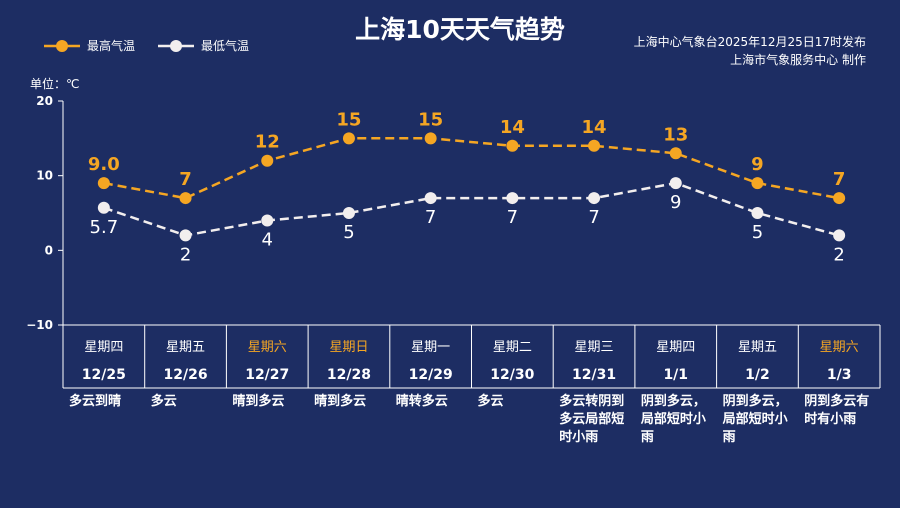 This screenshot has width=900, height=508. What do you see at coordinates (267, 375) in the screenshot?
I see `date-label: 12/27` at bounding box center [267, 375].